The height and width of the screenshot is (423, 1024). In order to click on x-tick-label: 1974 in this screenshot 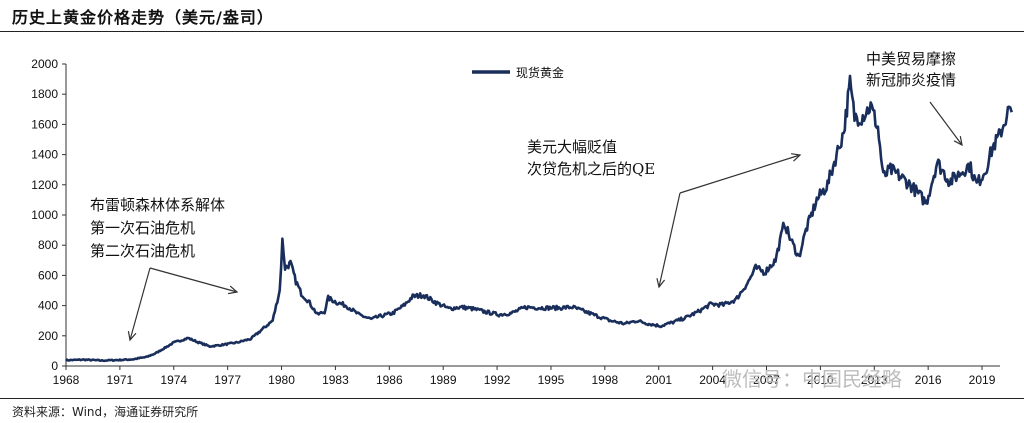, I will do `click(173, 380)`.